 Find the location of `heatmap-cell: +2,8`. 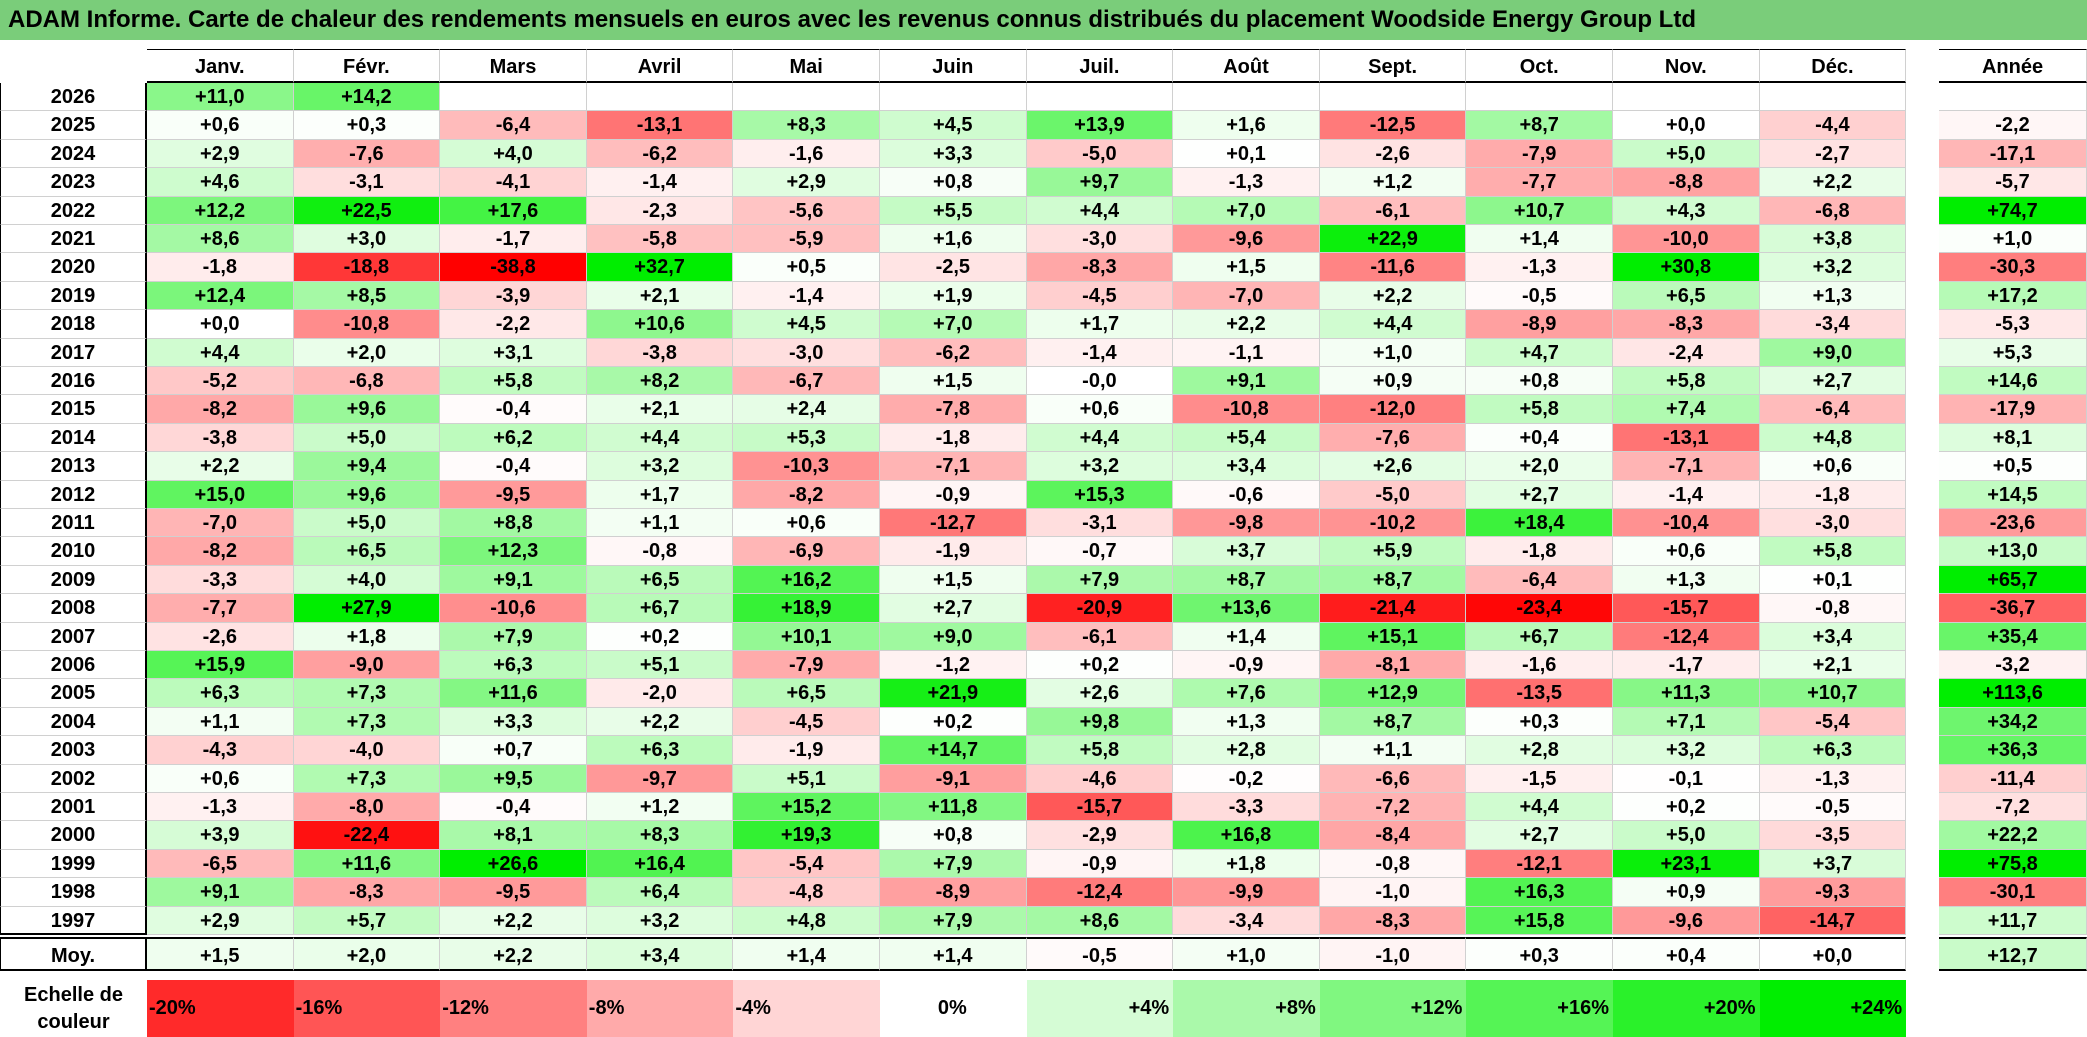

heatmap-cell: +2,8 is located at coordinates (1539, 750).